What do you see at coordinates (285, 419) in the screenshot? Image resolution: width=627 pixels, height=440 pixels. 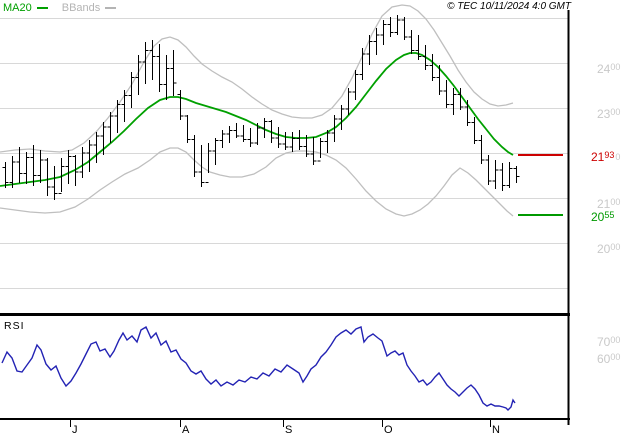 I see `x-axis-line` at bounding box center [285, 419].